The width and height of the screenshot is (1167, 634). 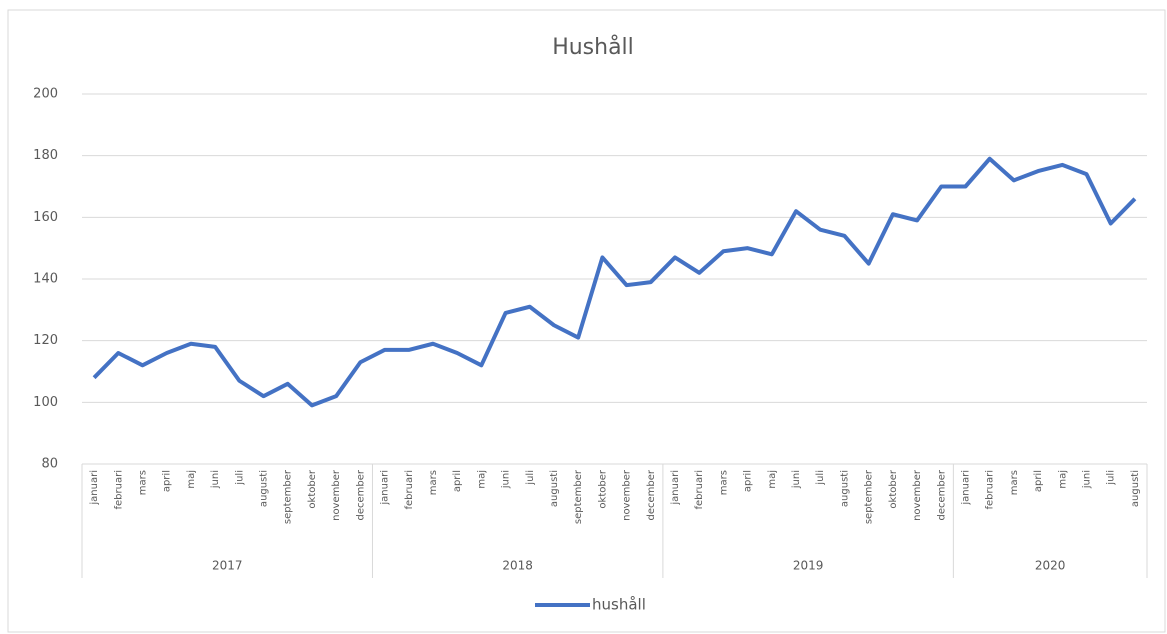 I want to click on group-label: 2018, so click(x=517, y=566).